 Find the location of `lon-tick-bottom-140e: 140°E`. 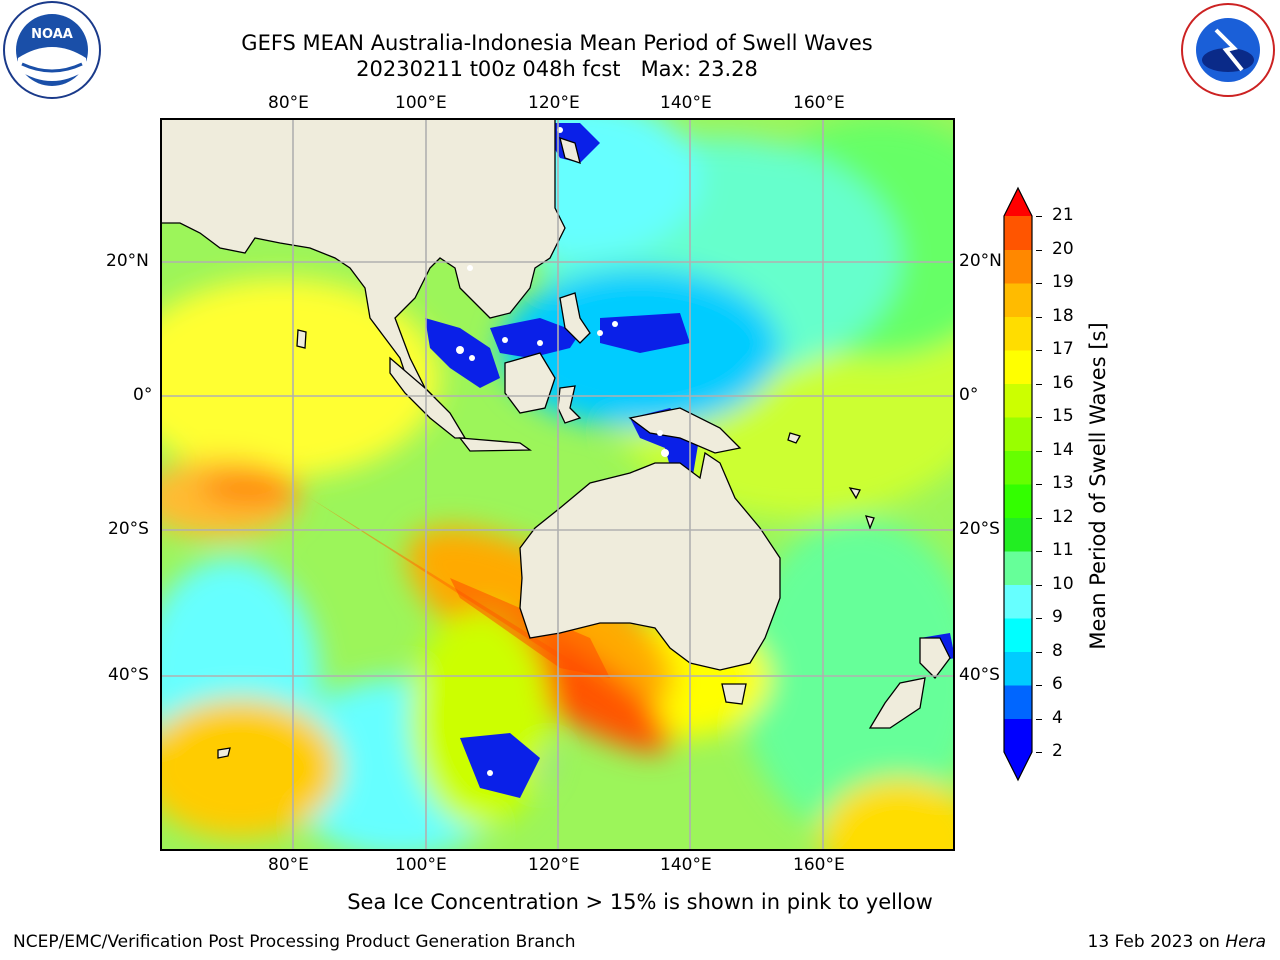

lon-tick-bottom-140e: 140°E is located at coordinates (686, 865).